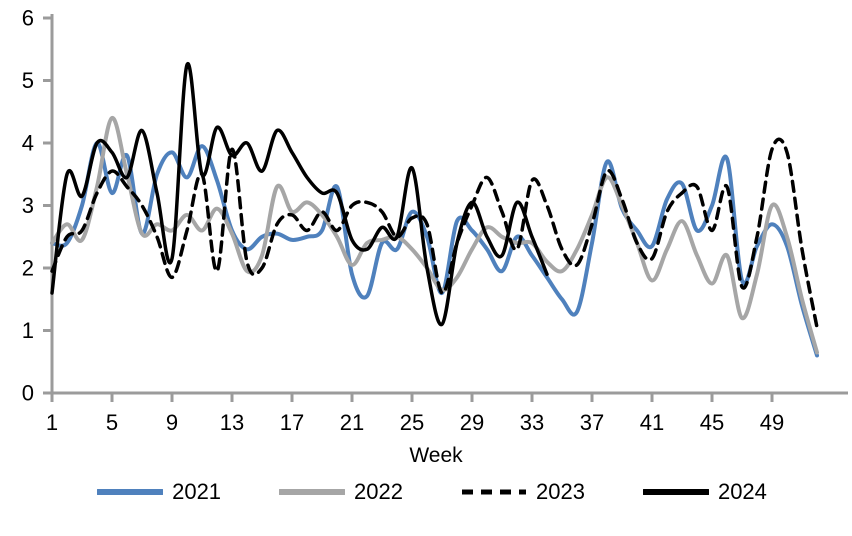 The image size is (852, 536). What do you see at coordinates (28, 143) in the screenshot?
I see `y-tick-label: 4` at bounding box center [28, 143].